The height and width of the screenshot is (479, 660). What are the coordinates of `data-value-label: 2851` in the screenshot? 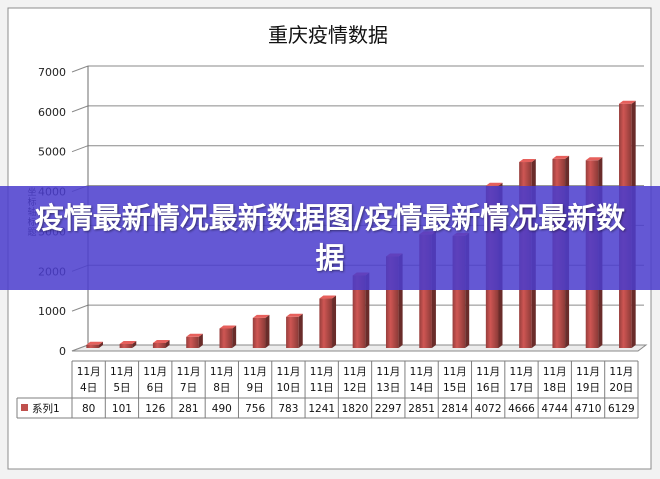 It's located at (421, 409).